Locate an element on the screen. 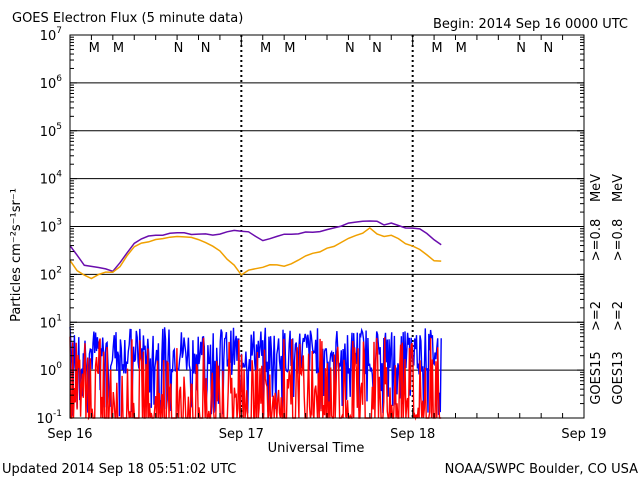 This screenshot has height=480, width=640. x-tick-label: Sep 18 is located at coordinates (412, 434).